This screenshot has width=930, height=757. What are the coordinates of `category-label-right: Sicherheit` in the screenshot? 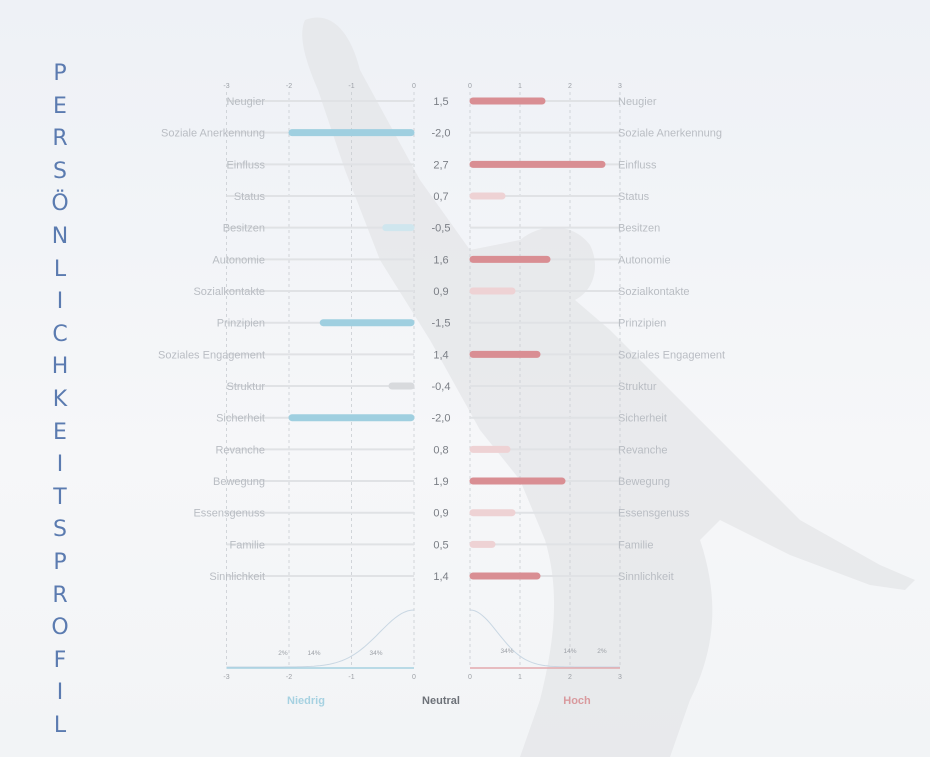 It's located at (642, 419).